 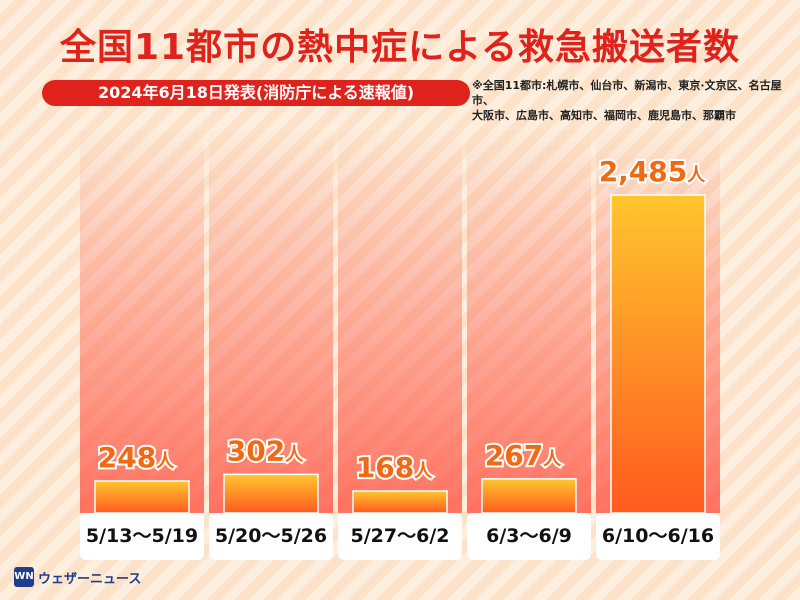 What do you see at coordinates (265, 450) in the screenshot?
I see `value-label-2: 302人` at bounding box center [265, 450].